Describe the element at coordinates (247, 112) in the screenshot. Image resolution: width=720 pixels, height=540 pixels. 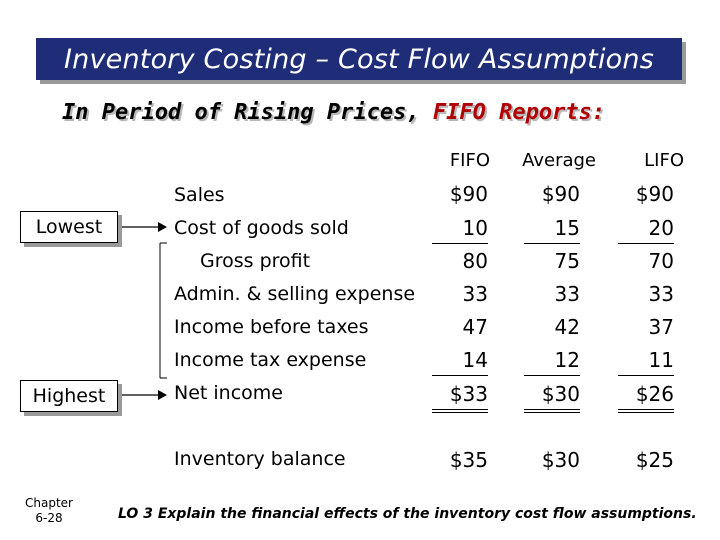
I see `subtitle-text: In Period of Rising Prices,` at that location.